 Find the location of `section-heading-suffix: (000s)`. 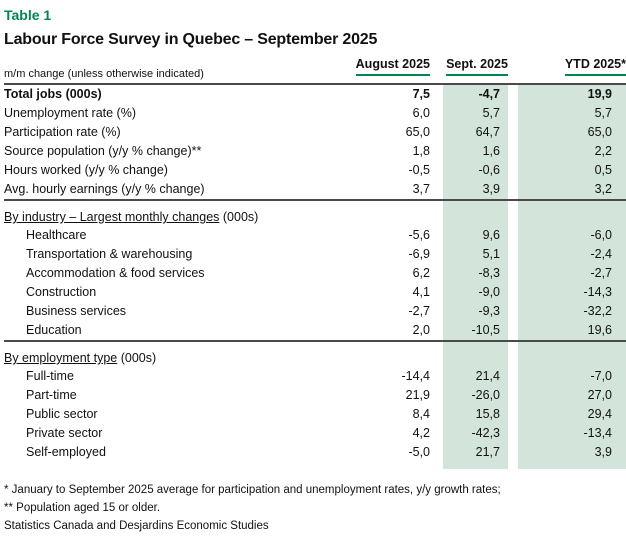

section-heading-suffix: (000s) is located at coordinates (137, 358).